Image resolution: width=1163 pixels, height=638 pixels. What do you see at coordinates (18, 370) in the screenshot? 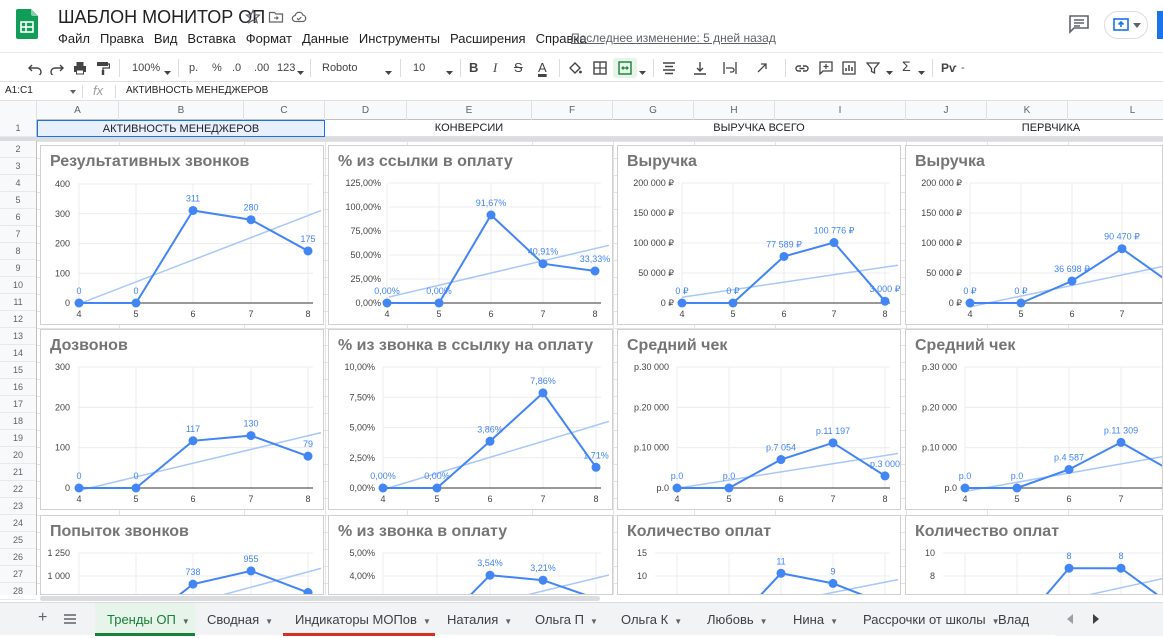
I see `row-header: 15` at bounding box center [18, 370].